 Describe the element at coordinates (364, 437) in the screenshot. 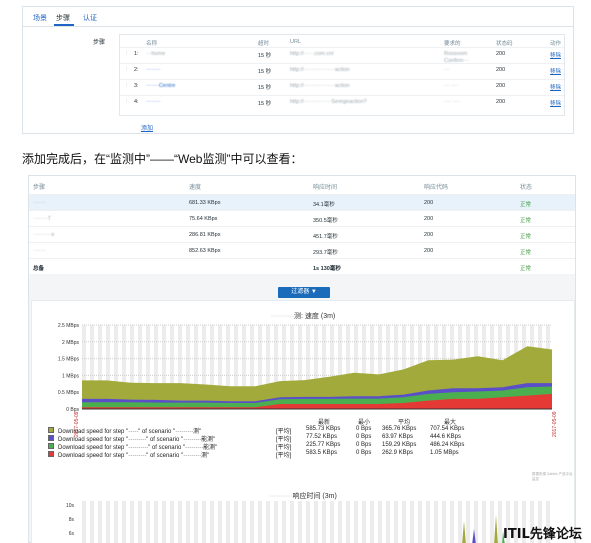

I see `legend-min: 0 Bps` at that location.